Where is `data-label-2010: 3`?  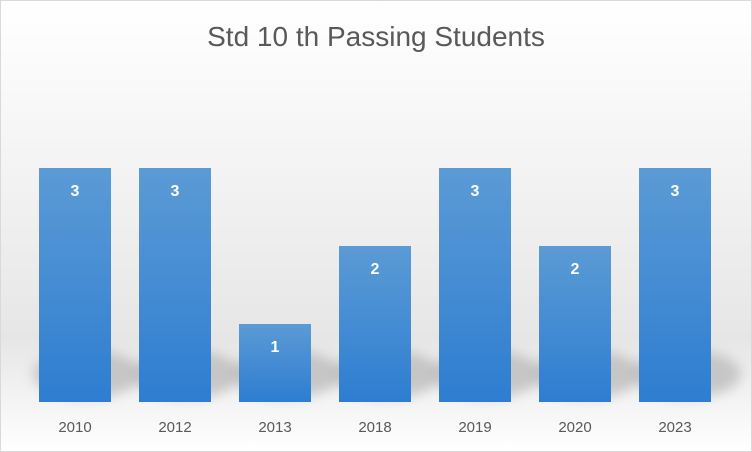 data-label-2010: 3 is located at coordinates (75, 191).